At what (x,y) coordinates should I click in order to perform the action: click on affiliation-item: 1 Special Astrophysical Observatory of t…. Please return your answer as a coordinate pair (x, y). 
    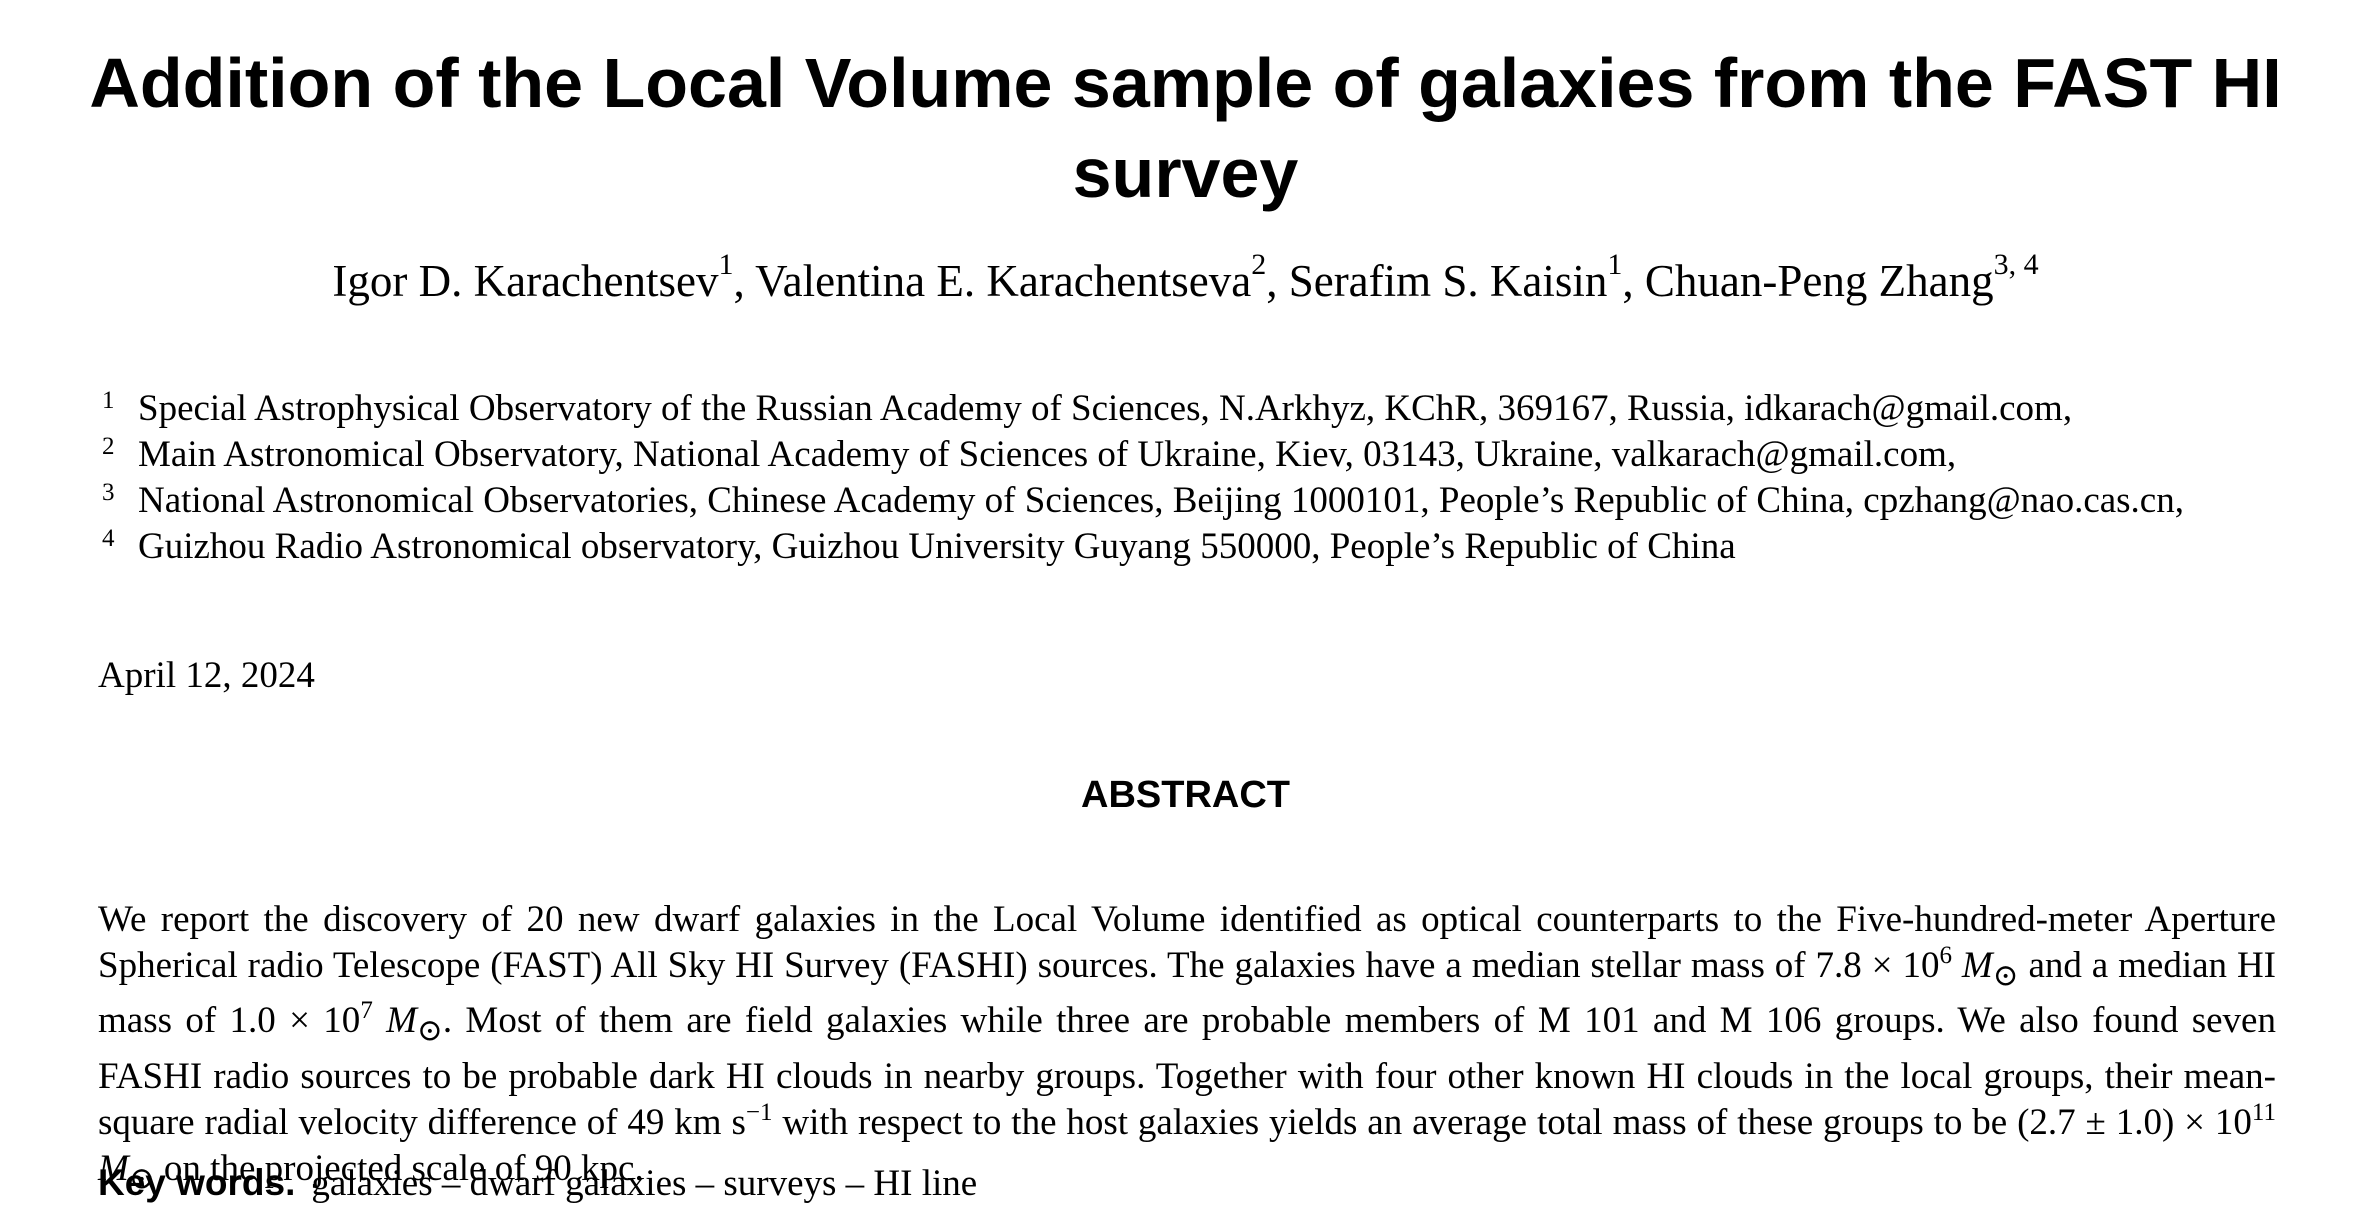
    Looking at the image, I should click on (1187, 409).